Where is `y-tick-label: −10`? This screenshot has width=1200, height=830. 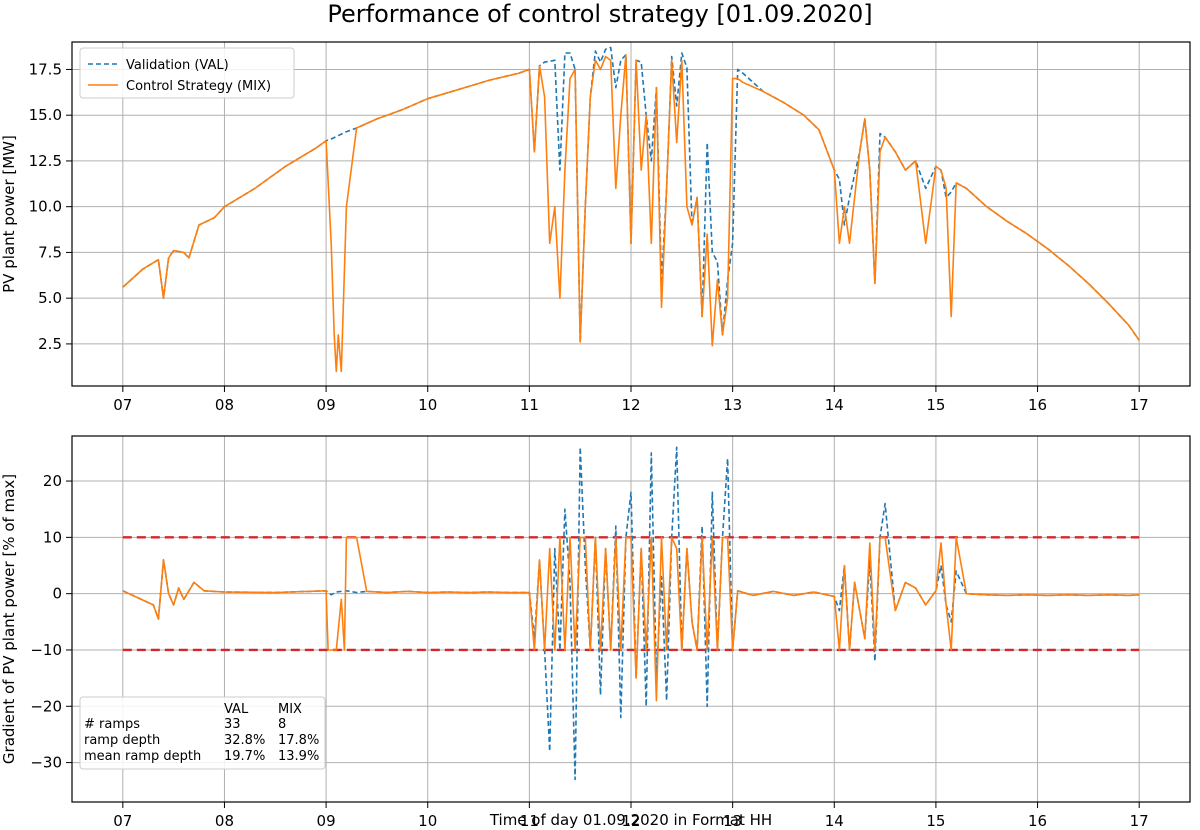
y-tick-label: −10 is located at coordinates (46, 650).